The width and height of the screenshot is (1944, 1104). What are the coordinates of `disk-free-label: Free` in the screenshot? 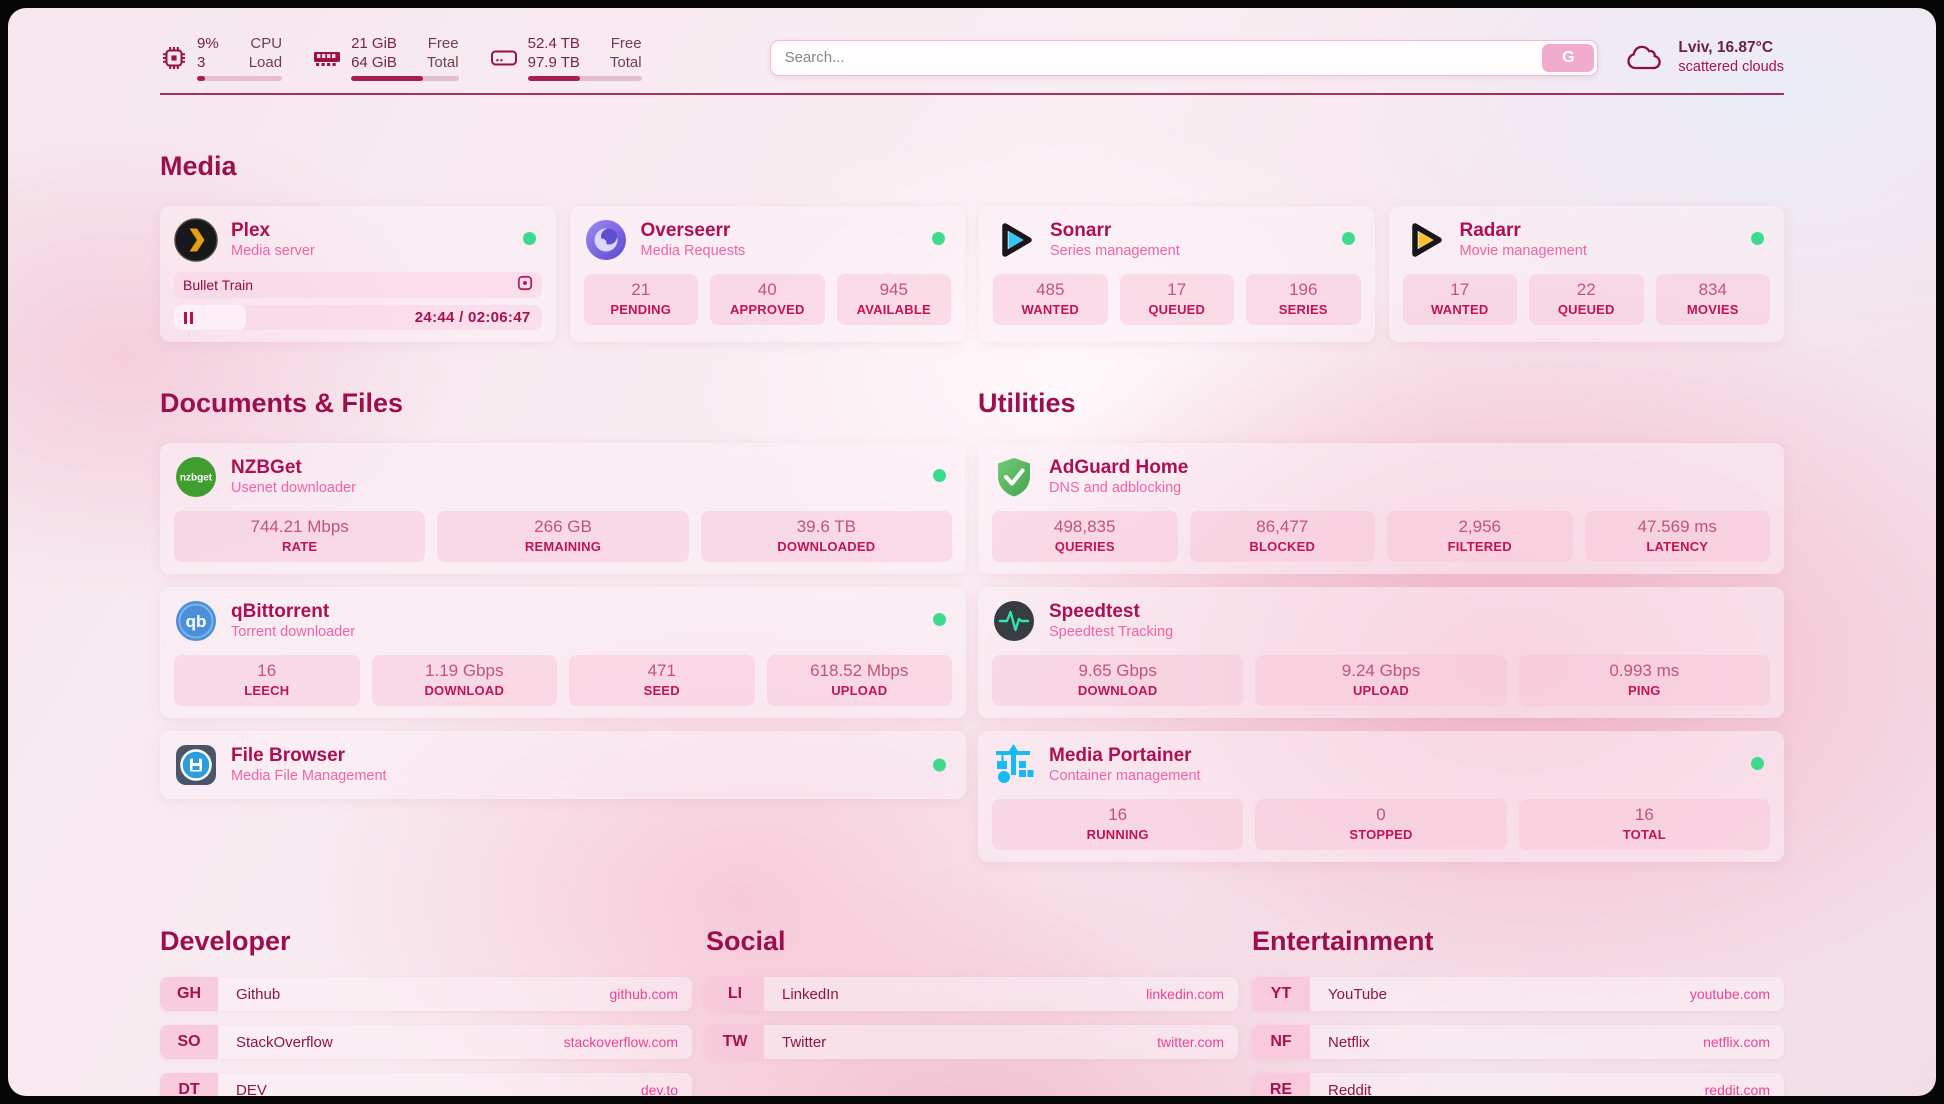 It's located at (626, 43).